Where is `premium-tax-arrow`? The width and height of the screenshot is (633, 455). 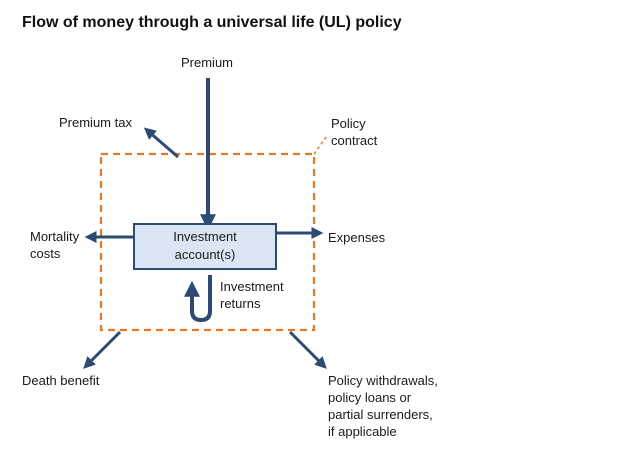 premium-tax-arrow is located at coordinates (161, 143).